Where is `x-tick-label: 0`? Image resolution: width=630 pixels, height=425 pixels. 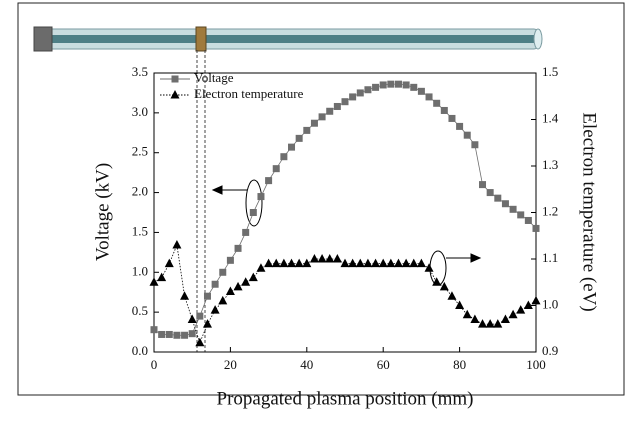 x-tick-label: 0 is located at coordinates (154, 364).